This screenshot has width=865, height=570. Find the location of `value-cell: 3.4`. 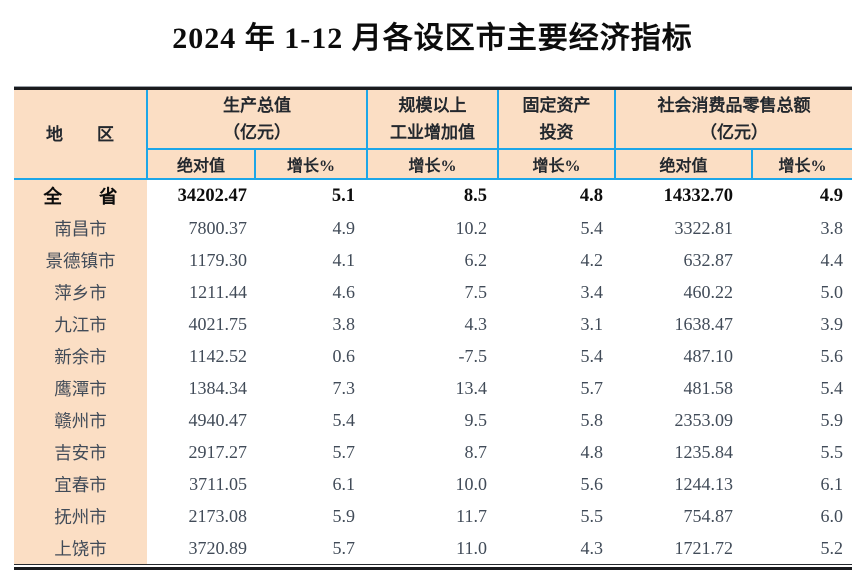

value-cell: 3.4 is located at coordinates (556, 292).